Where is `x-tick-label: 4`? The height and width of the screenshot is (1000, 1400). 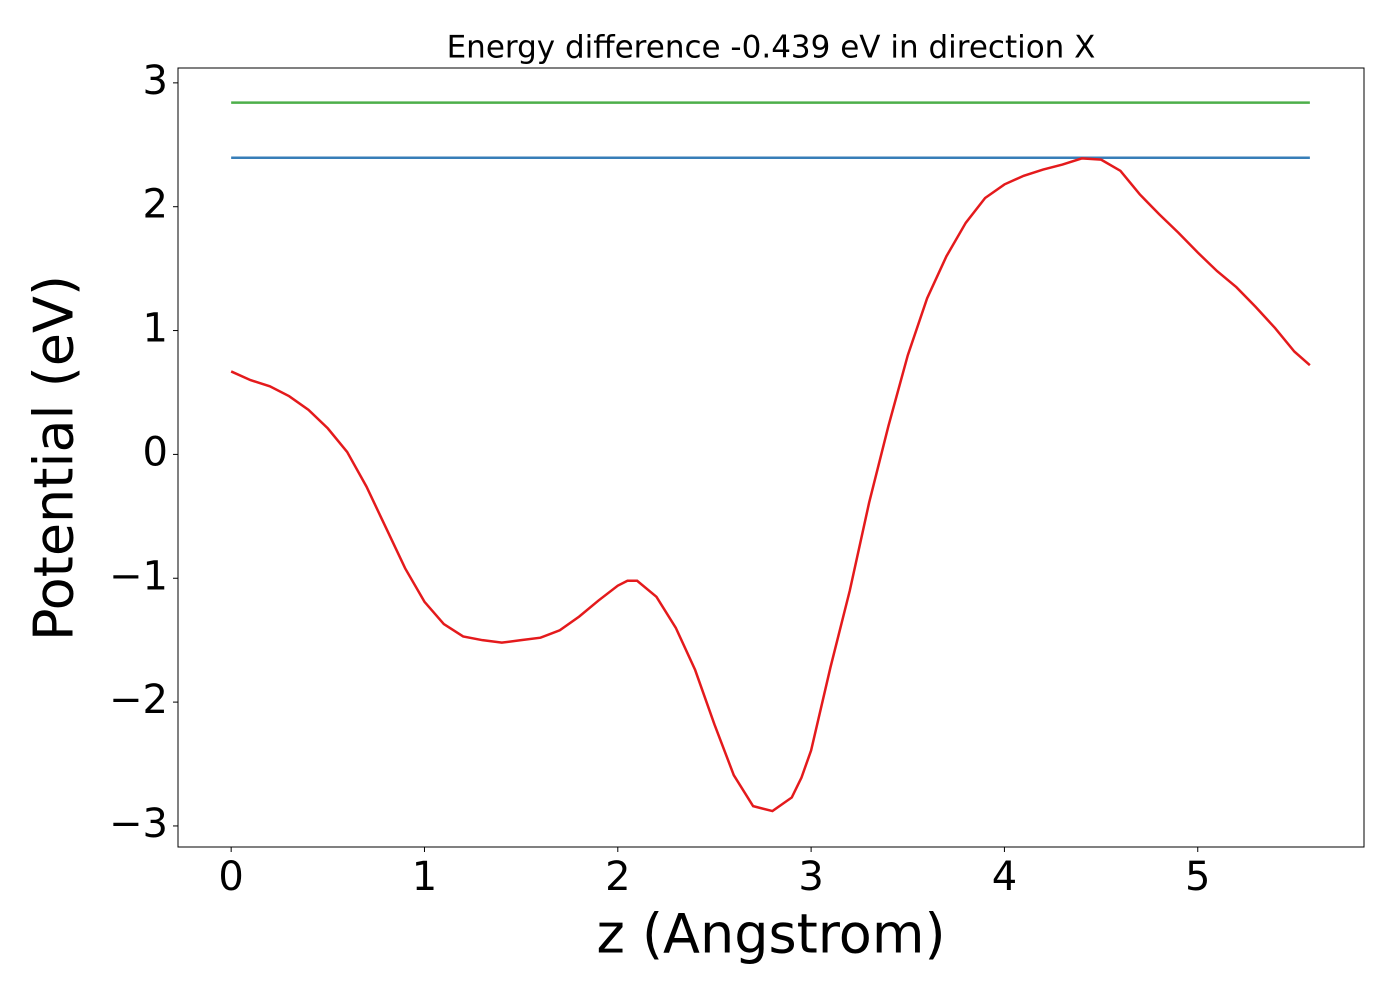 x-tick-label: 4 is located at coordinates (1004, 877).